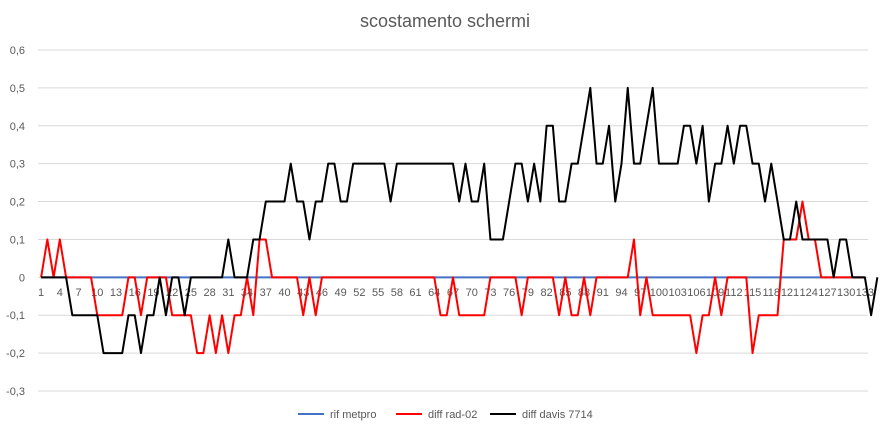 The height and width of the screenshot is (434, 890). What do you see at coordinates (603, 293) in the screenshot?
I see `x-tick-label: 91` at bounding box center [603, 293].